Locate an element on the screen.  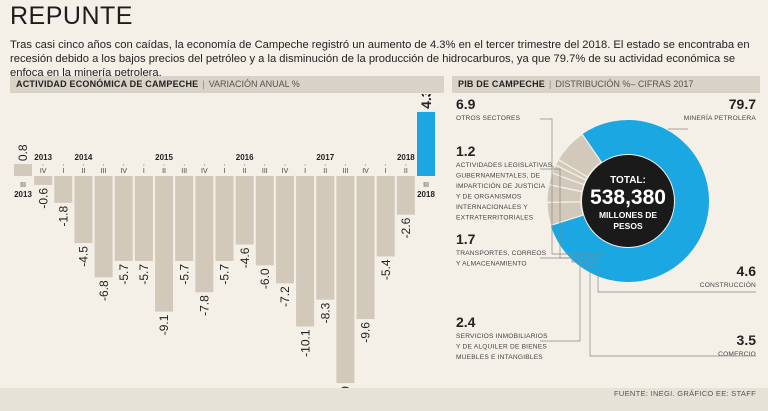
annotation-text-0-0: MINERÍA PETROLERA is located at coordinates (720, 117).